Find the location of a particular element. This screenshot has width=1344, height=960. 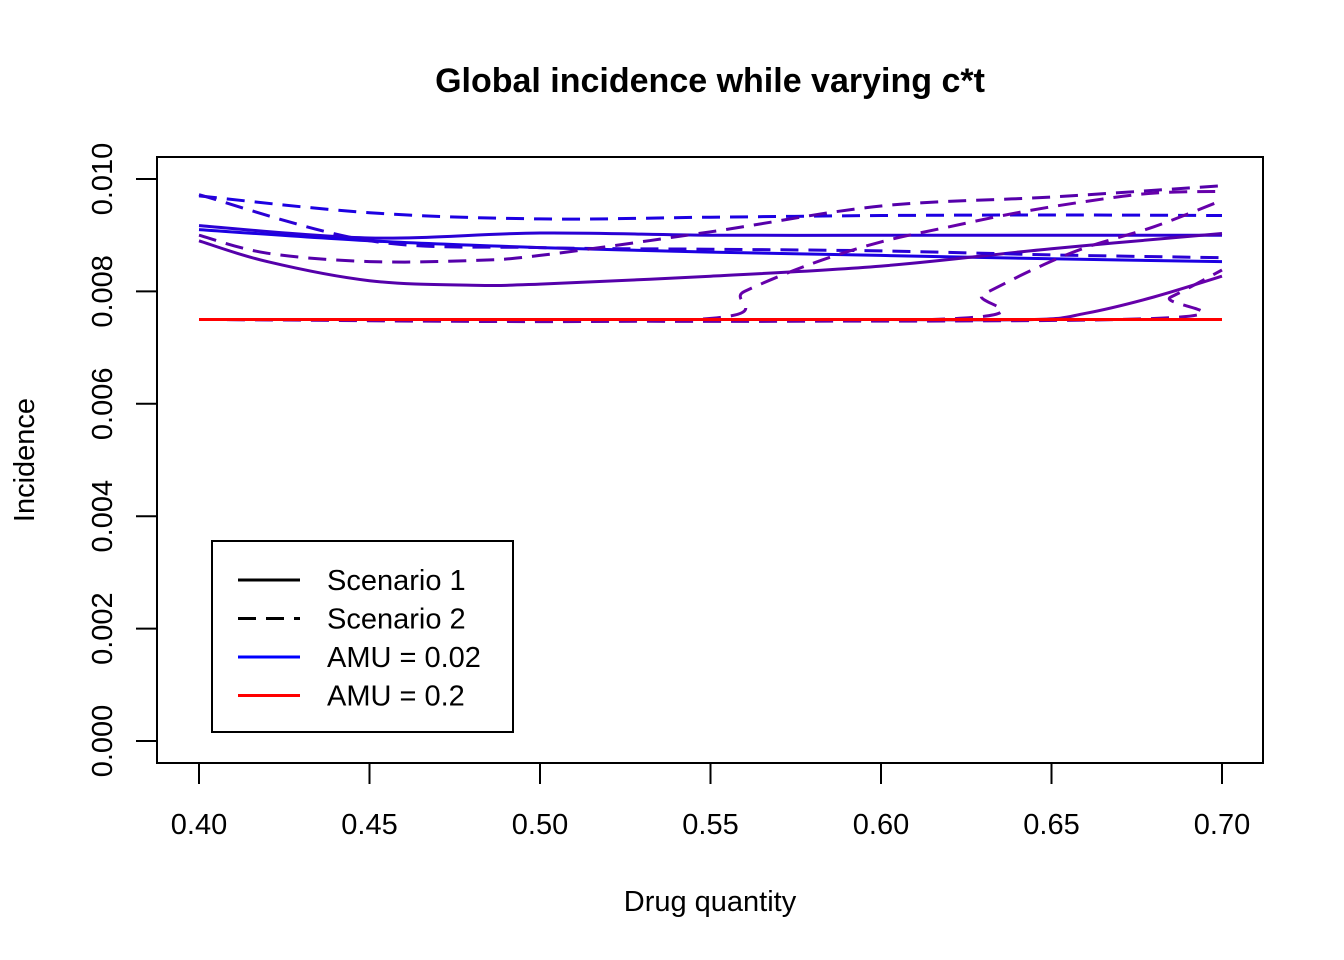

y-tick-label: 0.010 is located at coordinates (103, 179).